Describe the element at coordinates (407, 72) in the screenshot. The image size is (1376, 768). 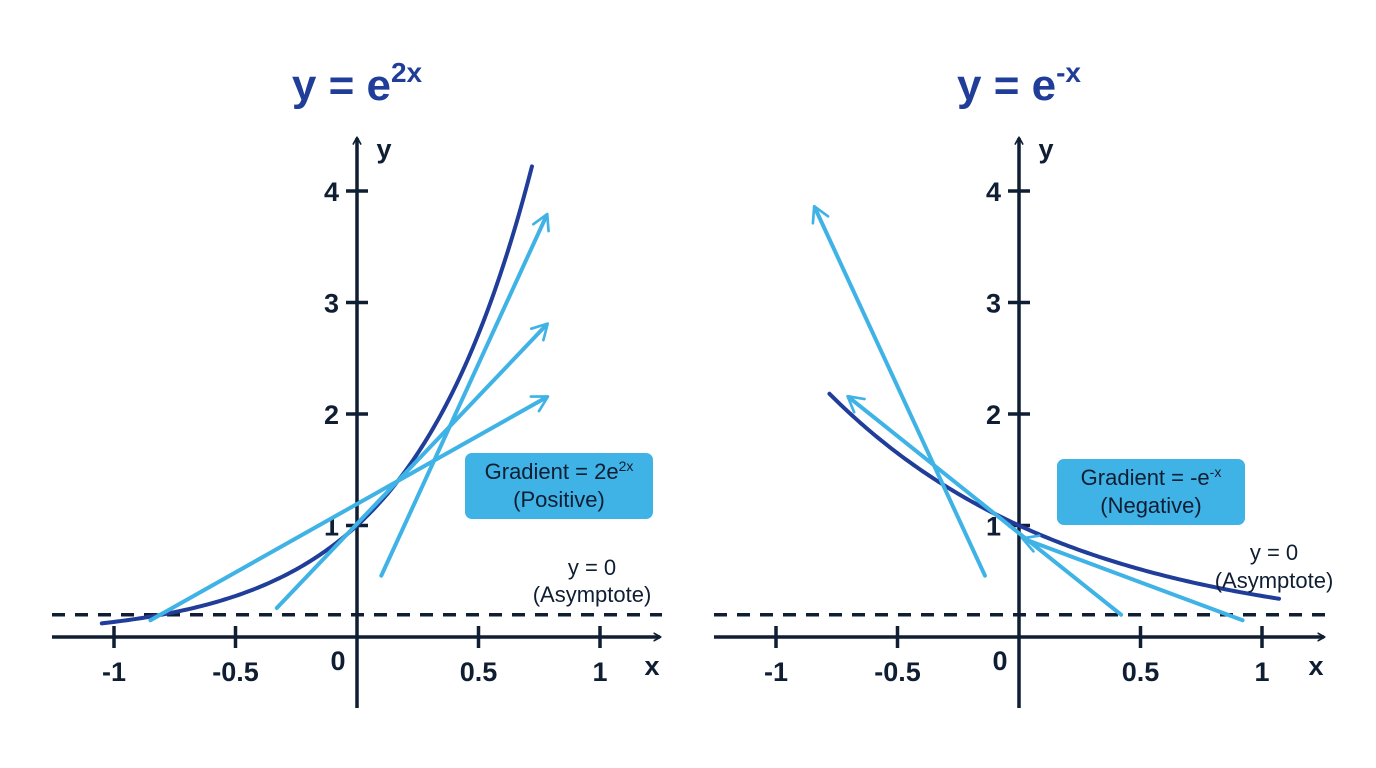
I see `title-exponent: 2x` at that location.